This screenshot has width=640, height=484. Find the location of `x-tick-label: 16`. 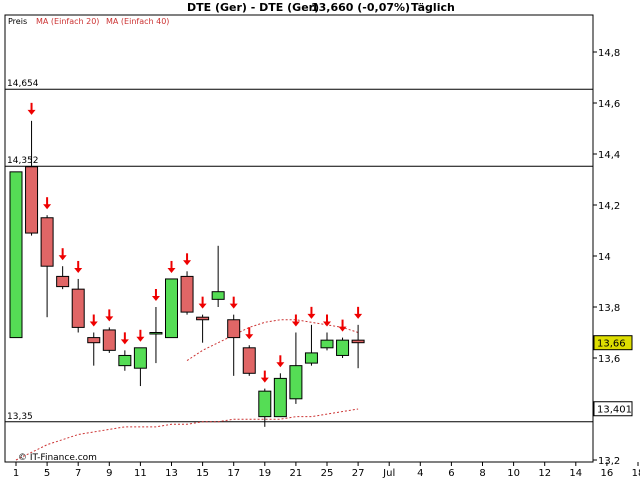

x-tick-label: 16 is located at coordinates (607, 473).